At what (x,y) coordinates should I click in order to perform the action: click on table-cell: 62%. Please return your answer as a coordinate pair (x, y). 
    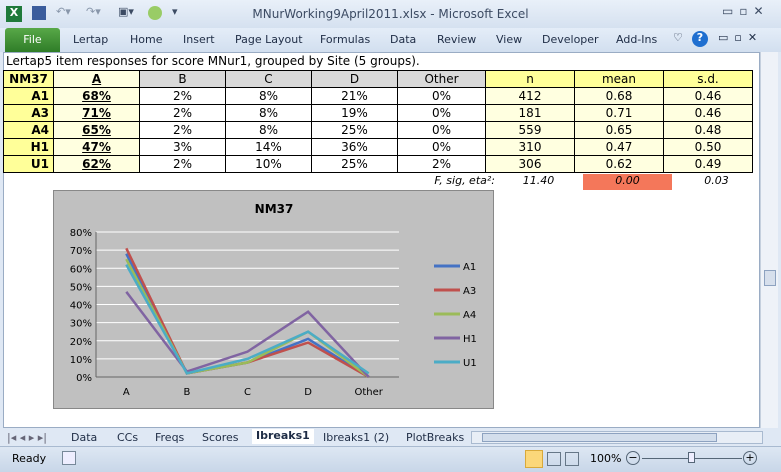
    Looking at the image, I should click on (96, 164).